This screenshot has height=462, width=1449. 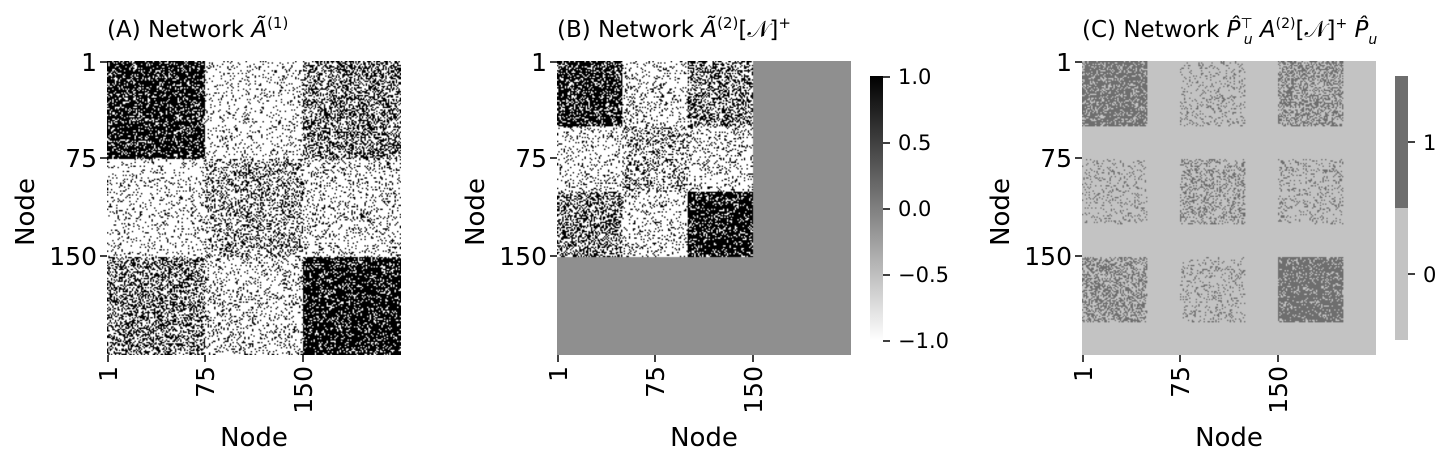 I want to click on panel-b-heatmap, so click(x=704, y=208).